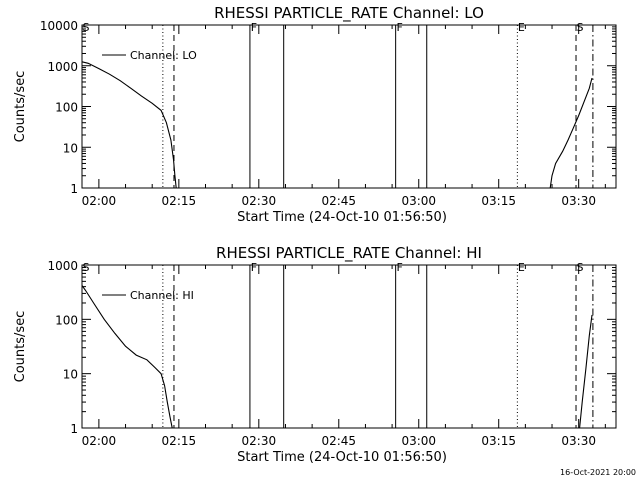 This screenshot has height=480, width=640. Describe the element at coordinates (99, 441) in the screenshot. I see `hi-x-tick-label: 02:00` at that location.